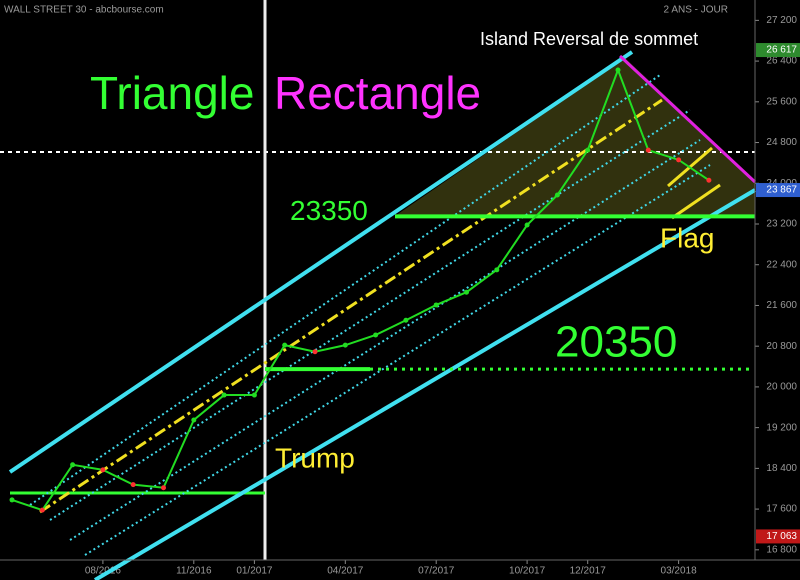 The image size is (800, 580). Describe the element at coordinates (781, 190) in the screenshot. I see `price-marker-label: 23 867` at that location.